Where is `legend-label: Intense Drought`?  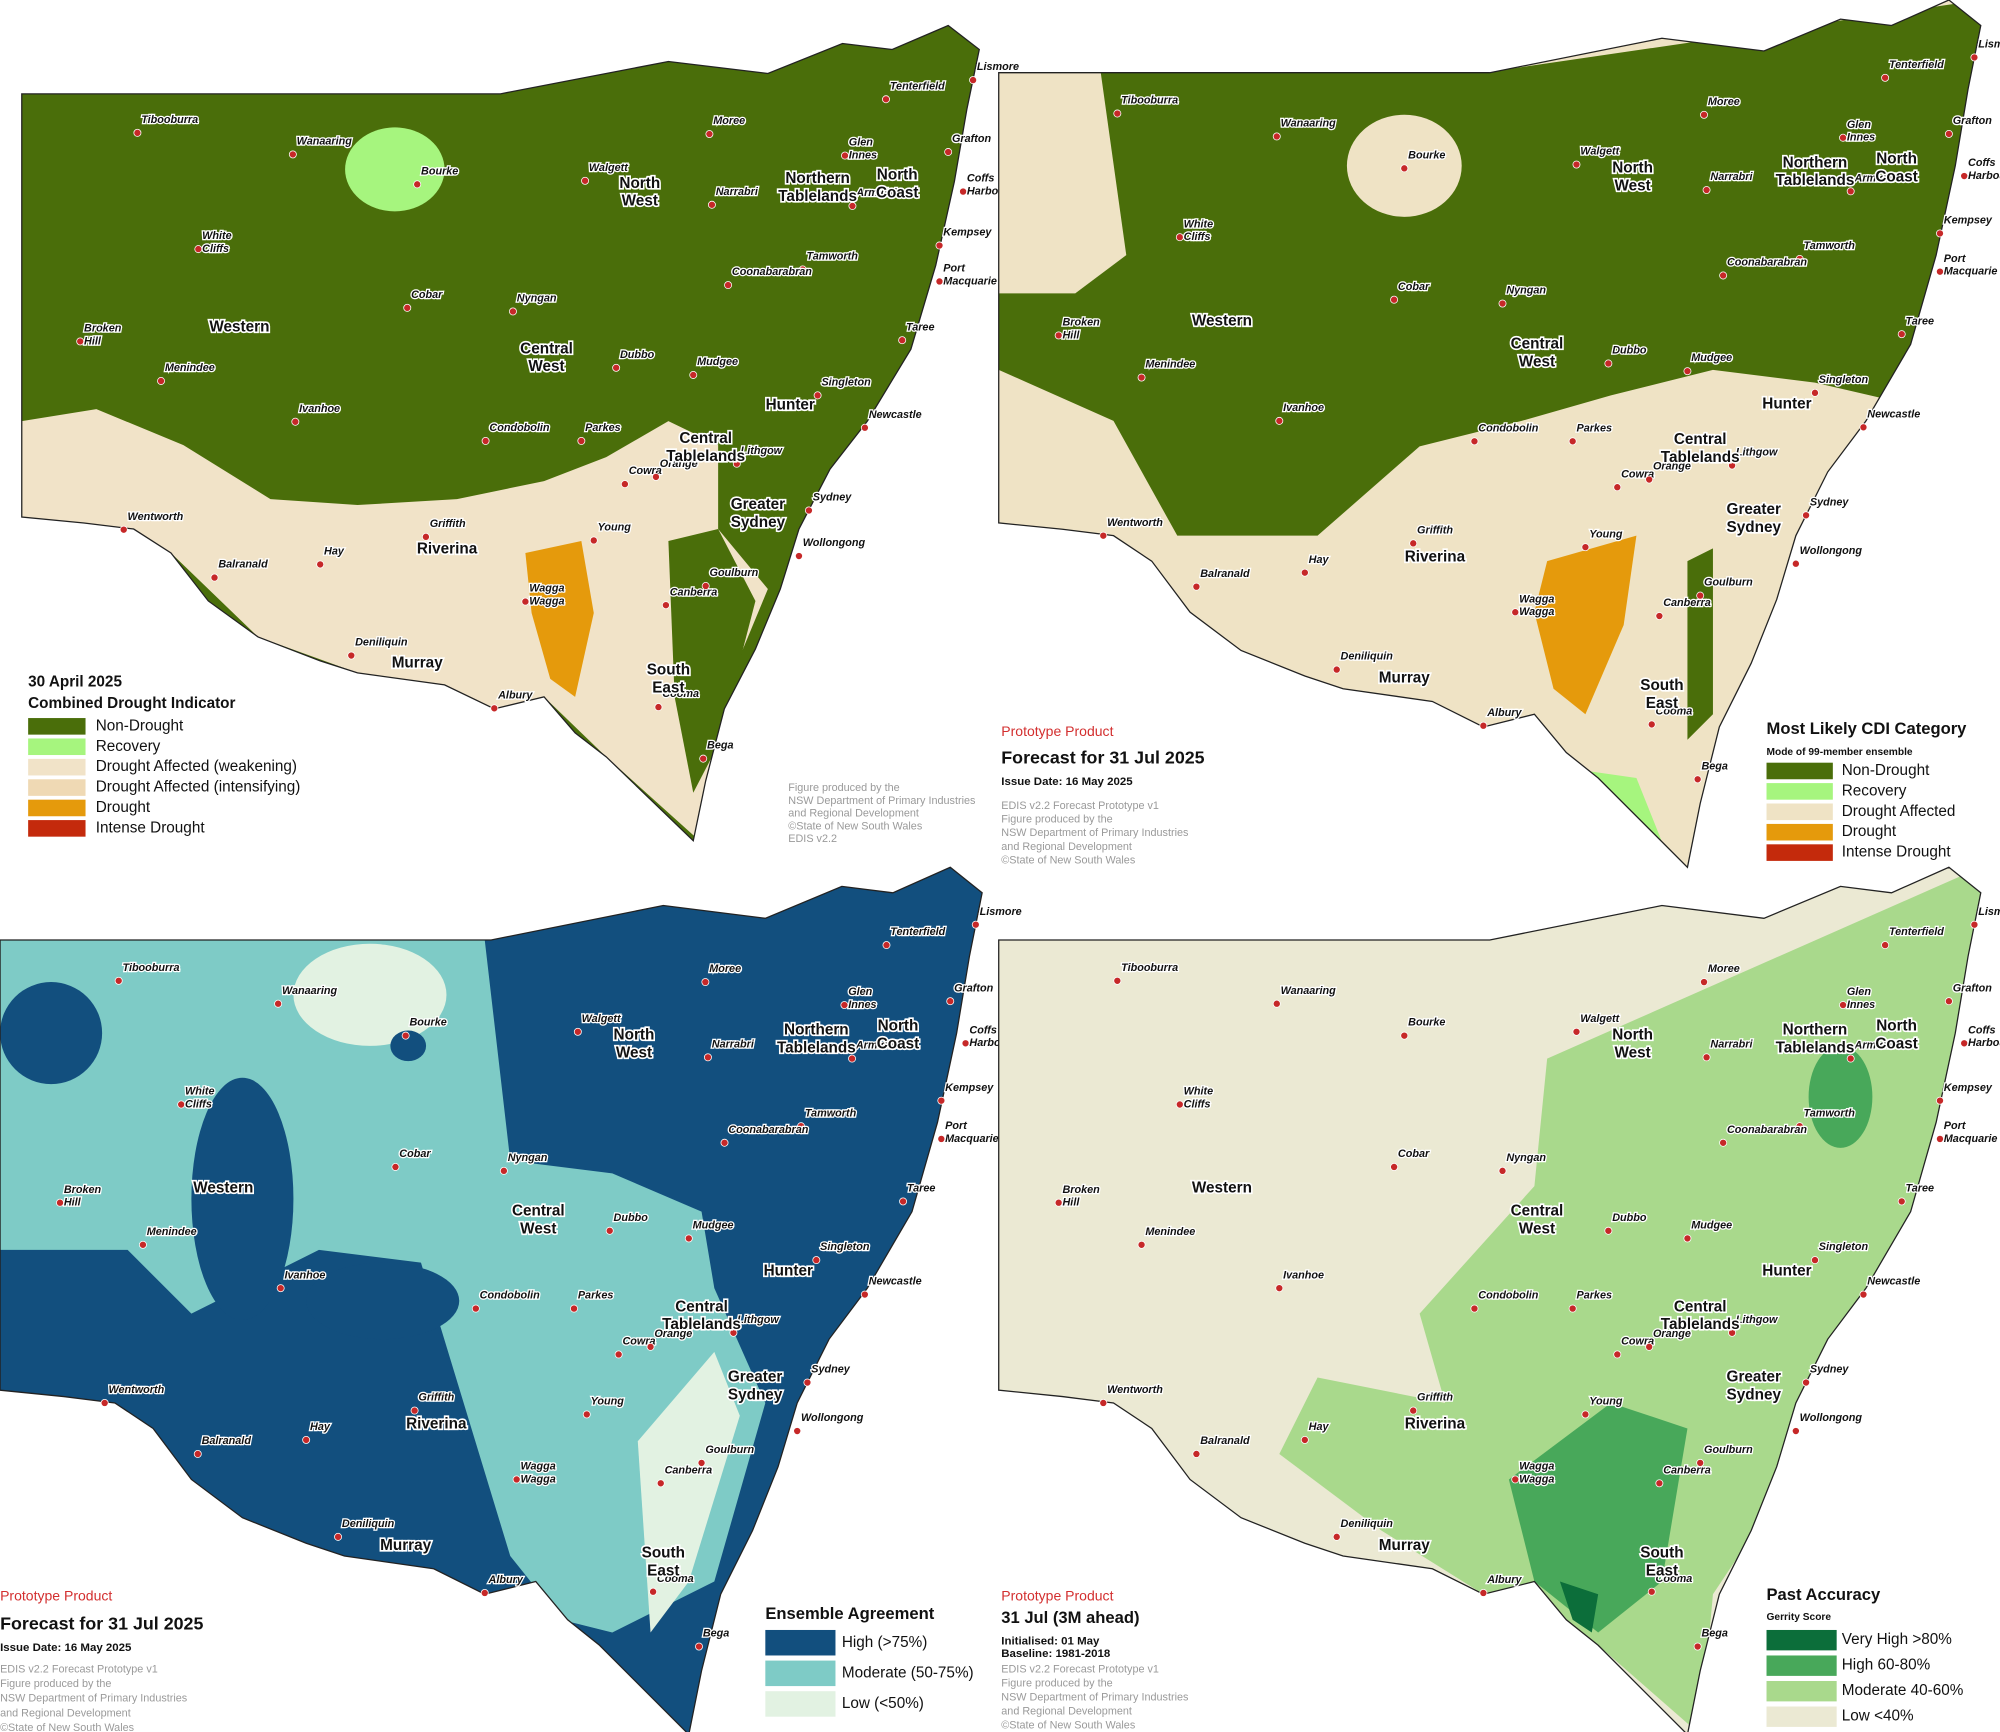 legend-label: Intense Drought is located at coordinates (151, 827).